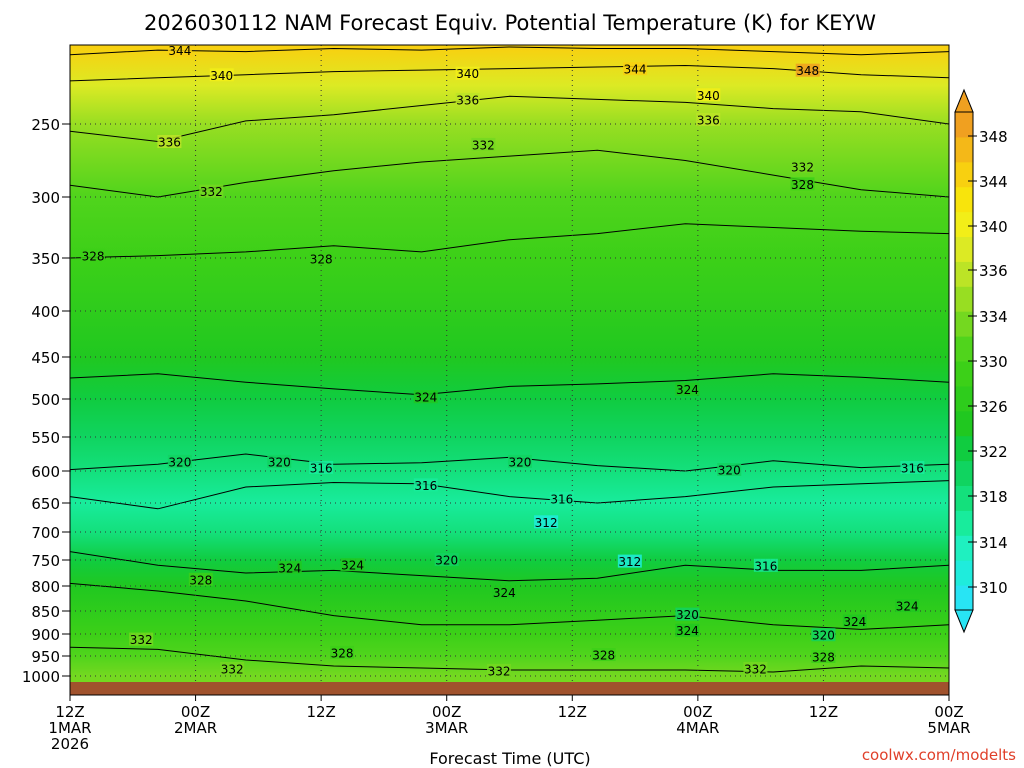  Describe the element at coordinates (572, 712) in the screenshot. I see `x-tick-label-48: 12Z` at that location.